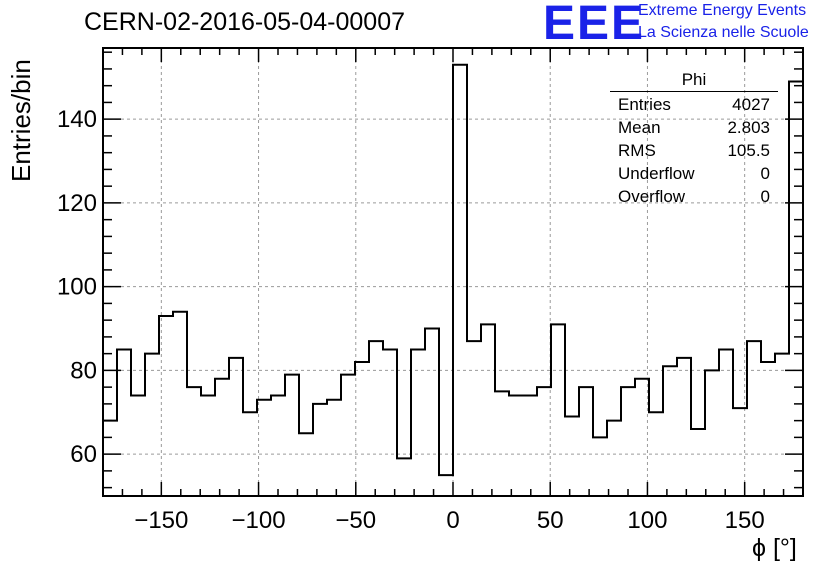  What do you see at coordinates (652, 196) in the screenshot?
I see `stats-label: Overflow` at bounding box center [652, 196].